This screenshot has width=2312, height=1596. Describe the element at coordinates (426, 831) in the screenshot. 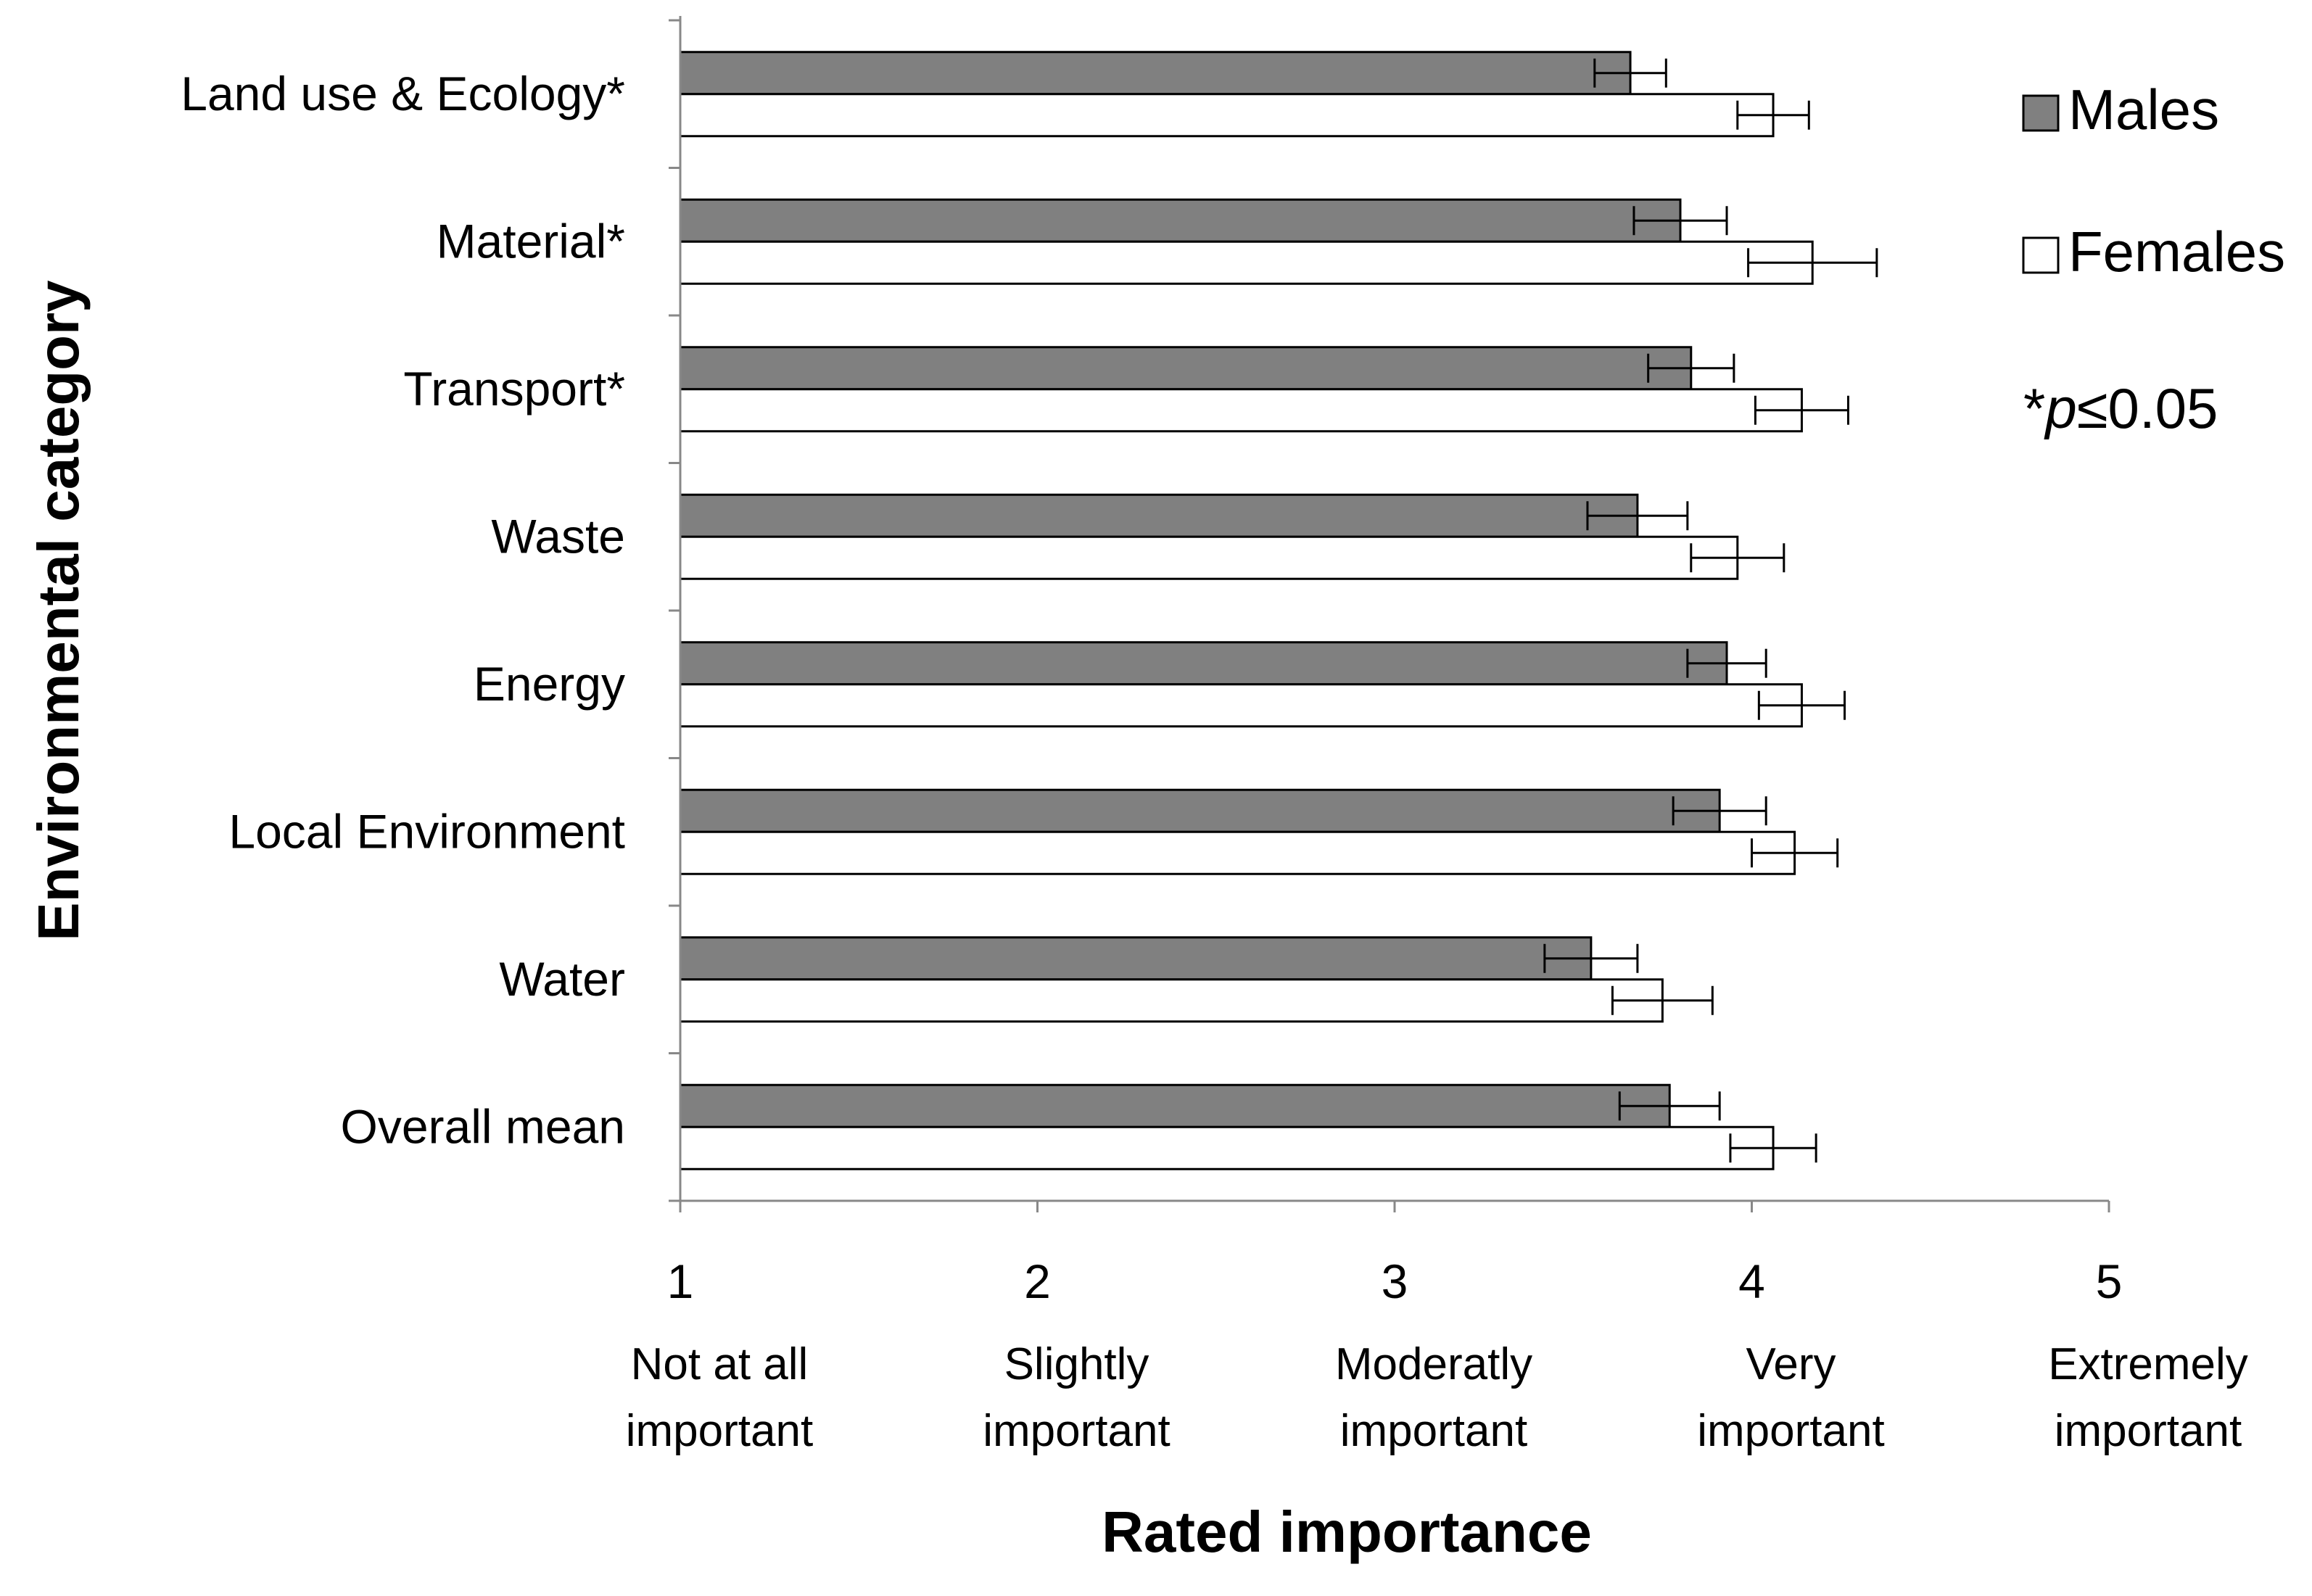

I see `category-label: Local Environment` at that location.